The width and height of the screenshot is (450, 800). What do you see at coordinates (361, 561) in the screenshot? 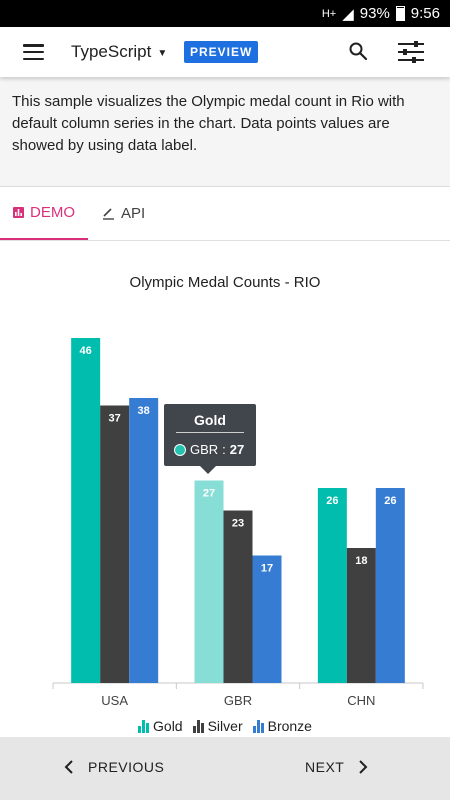
I see `data-label: 18` at bounding box center [361, 561].